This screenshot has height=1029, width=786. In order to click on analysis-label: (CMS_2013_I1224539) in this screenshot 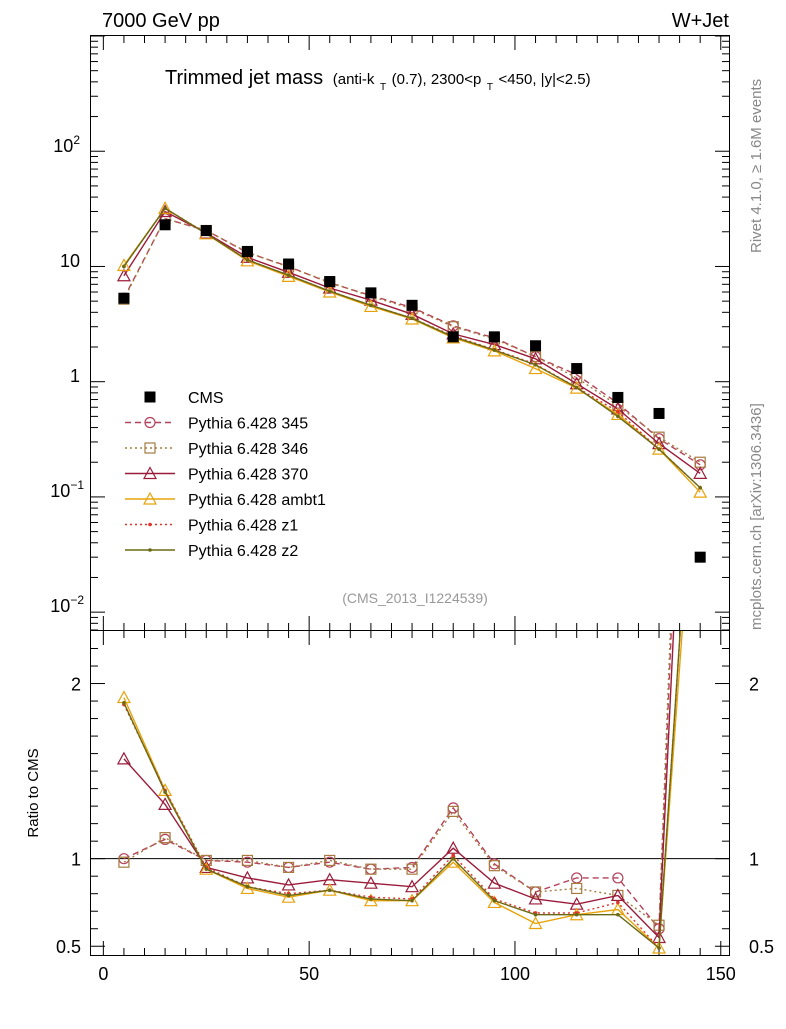, I will do `click(415, 598)`.